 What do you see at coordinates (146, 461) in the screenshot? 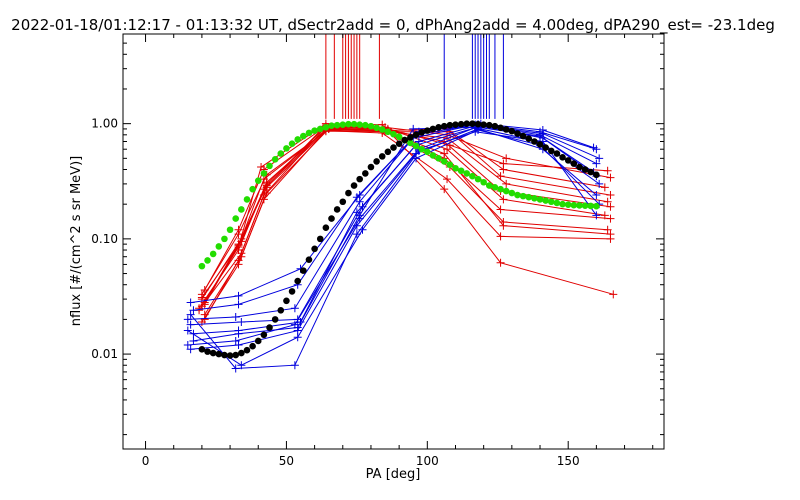
I see `x-tick-label: 0` at bounding box center [146, 461].